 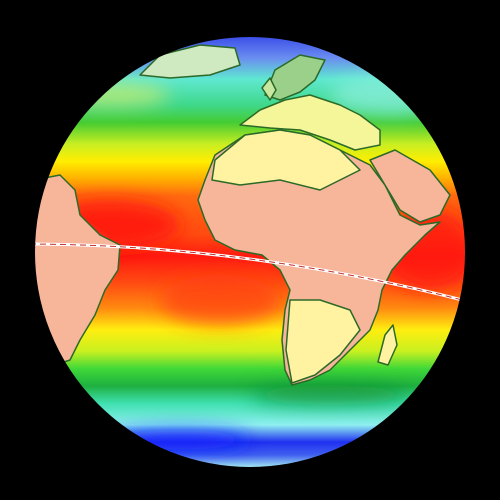 What do you see at coordinates (269, 89) in the screenshot?
I see `britain` at bounding box center [269, 89].